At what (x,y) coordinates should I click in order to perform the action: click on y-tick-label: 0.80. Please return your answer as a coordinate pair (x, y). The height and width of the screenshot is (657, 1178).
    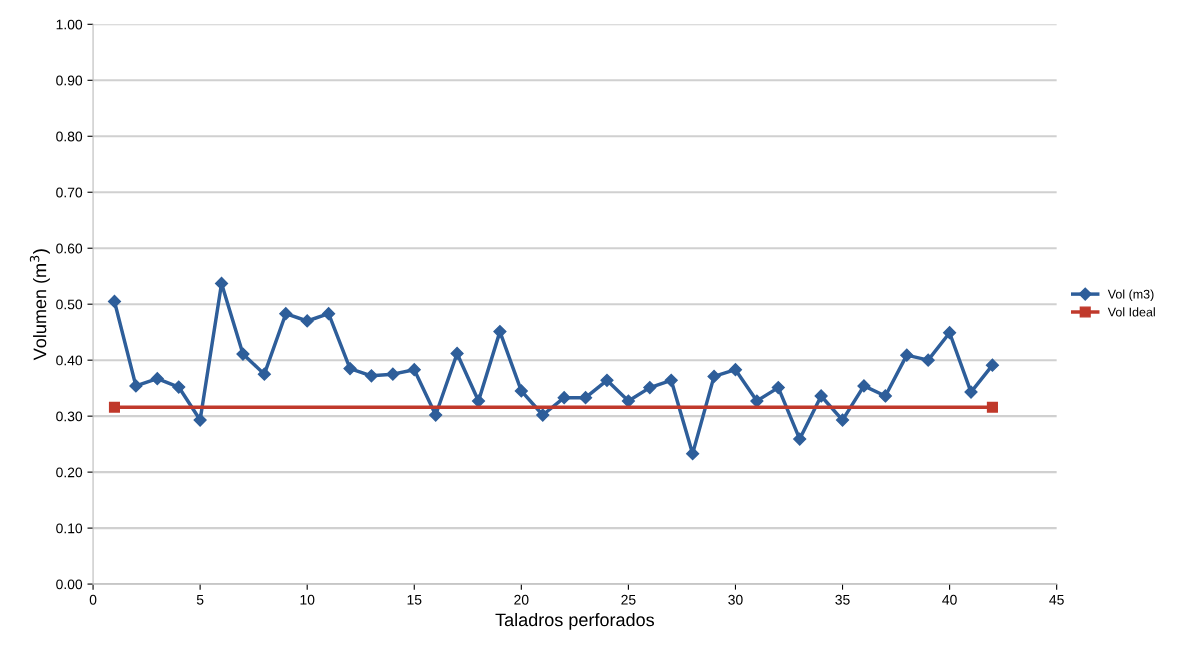
    Looking at the image, I should click on (69, 136).